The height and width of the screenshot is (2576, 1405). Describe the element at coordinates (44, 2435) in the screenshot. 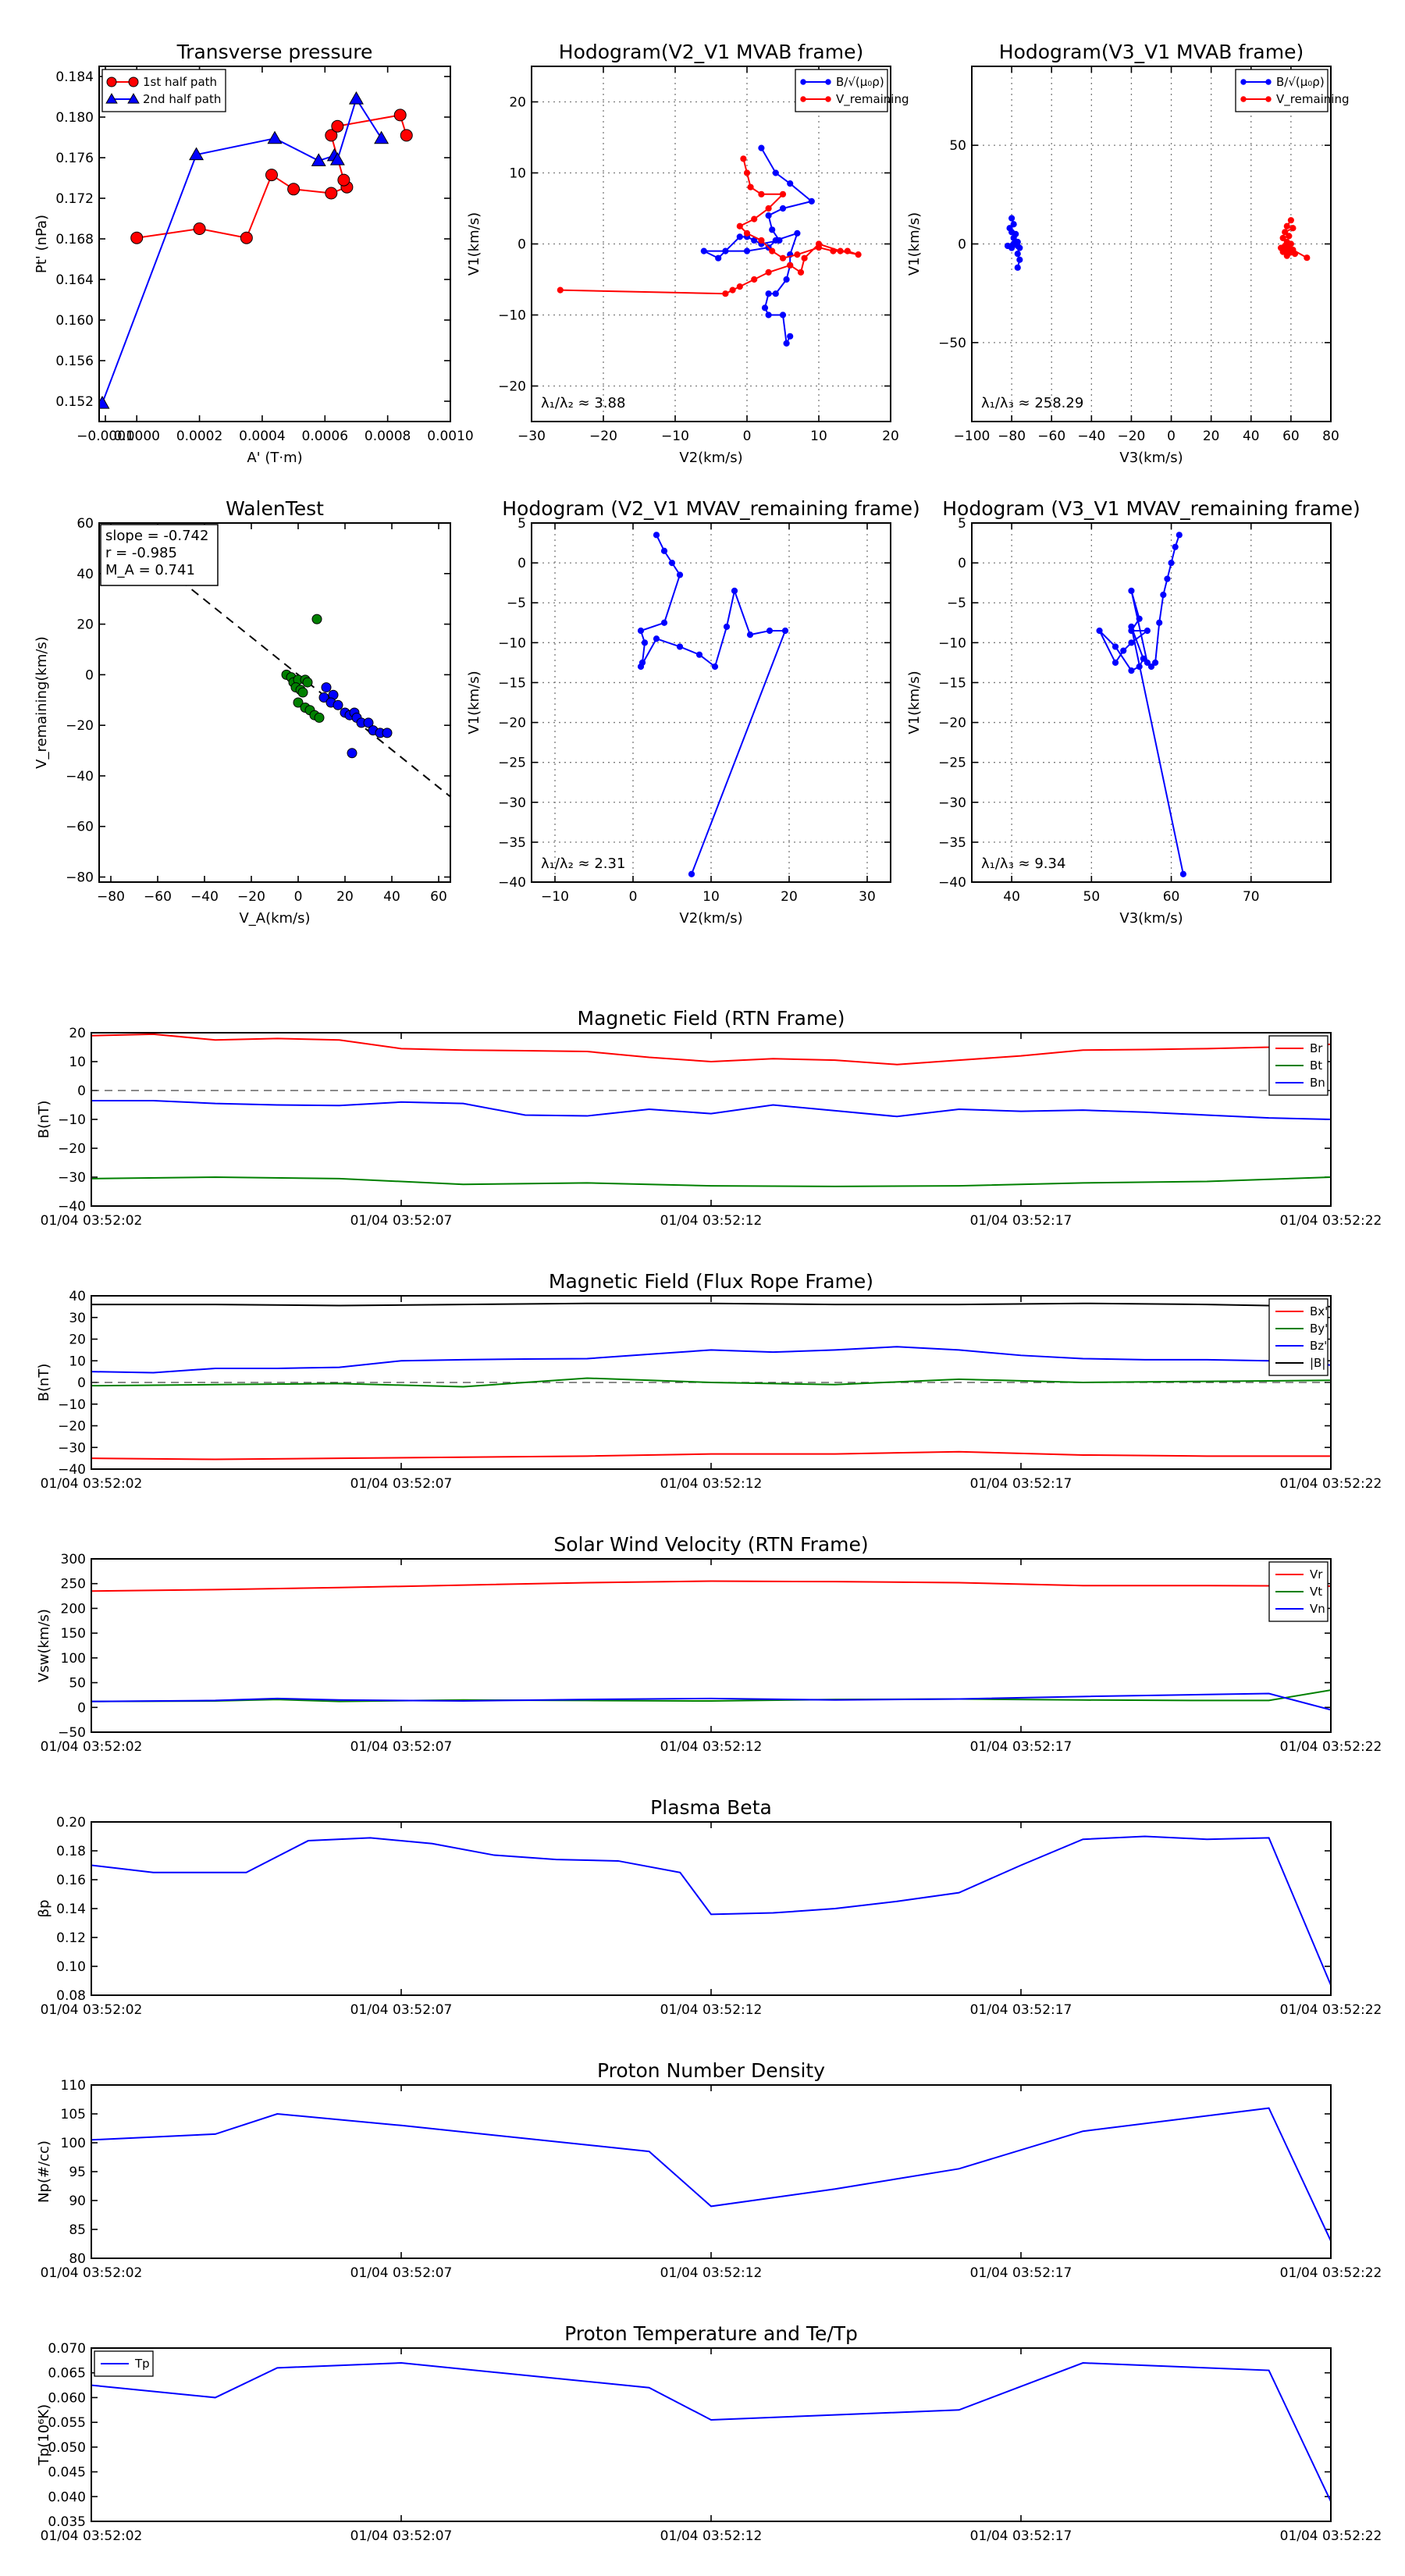

I see `y-axis-label: Tp(10⁶K)` at that location.